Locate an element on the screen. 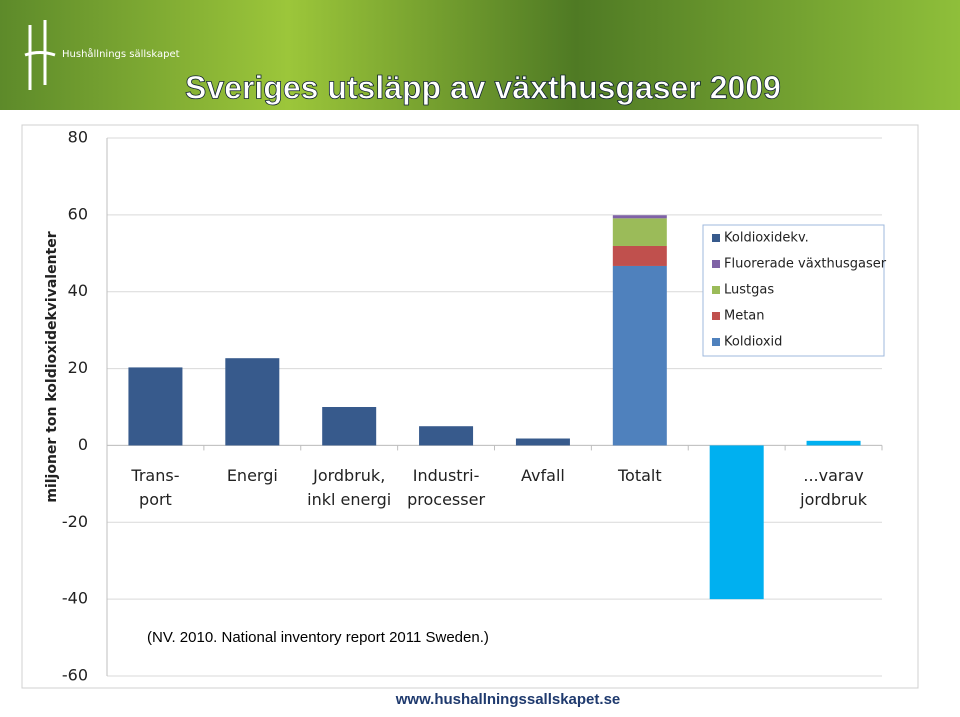  x-tick-label: processer is located at coordinates (446, 499).